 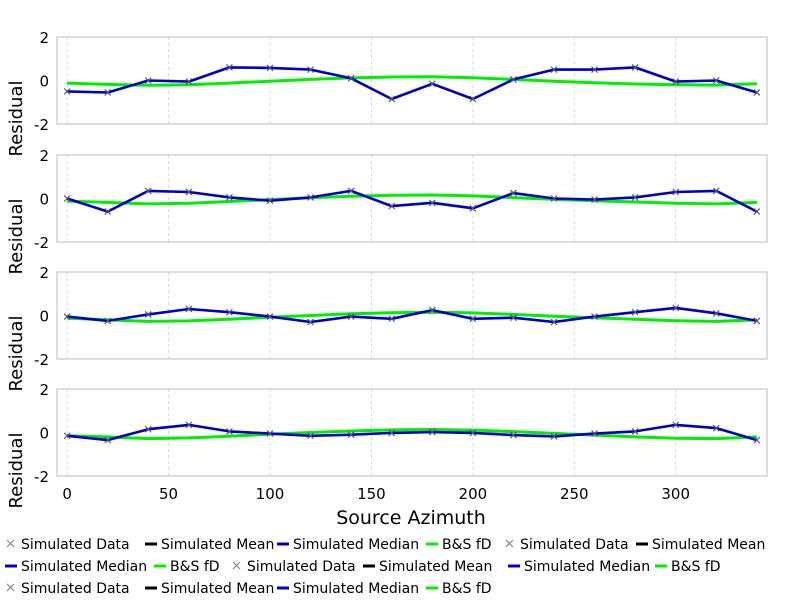 I want to click on x-tick-label: 150, so click(x=371, y=494).